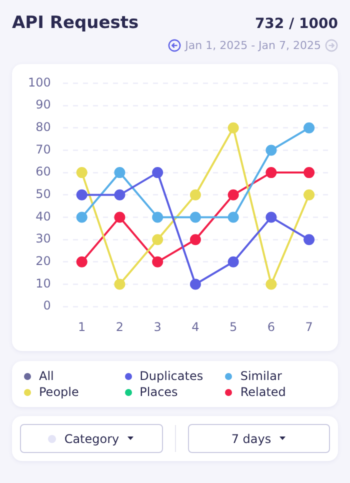  I want to click on y-tick-label: 70, so click(43, 149).